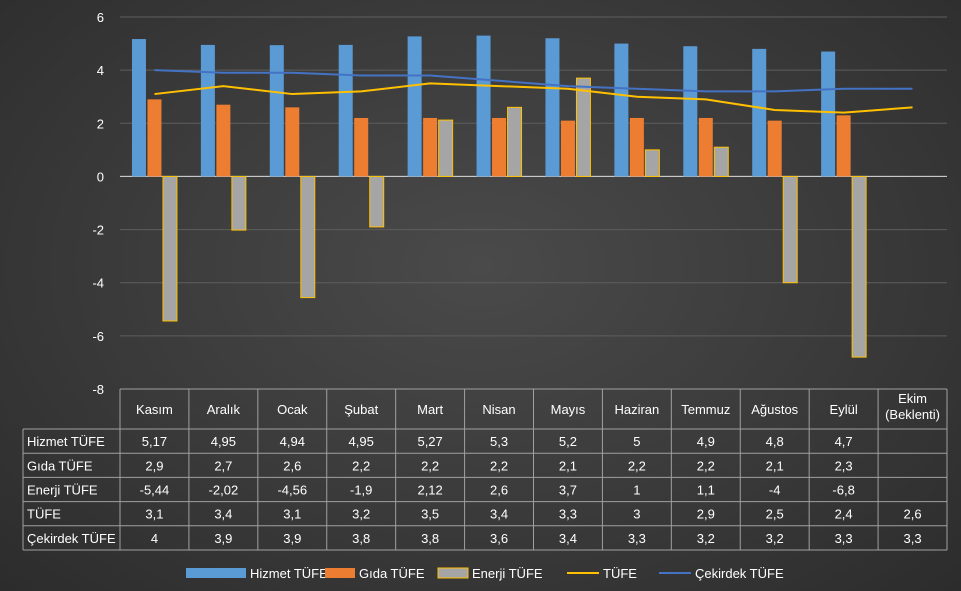 This screenshot has height=591, width=961. Describe the element at coordinates (100, 176) in the screenshot. I see `y-tick-label: 0` at that location.